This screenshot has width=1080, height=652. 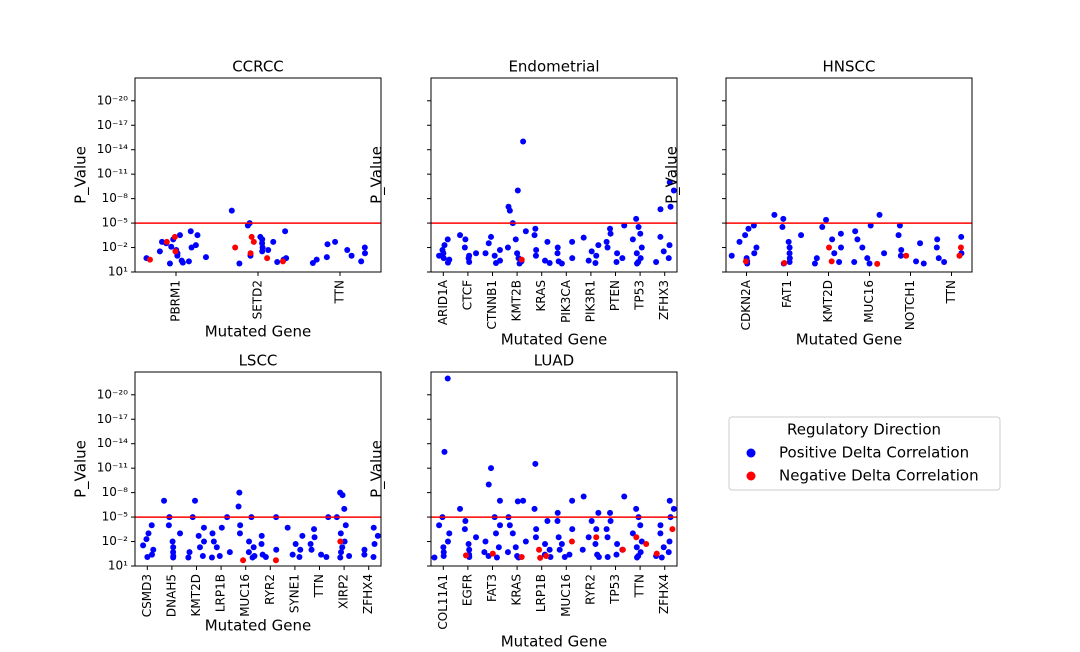 I want to click on y-tick-label: 10⁻², so click(x=115, y=541).